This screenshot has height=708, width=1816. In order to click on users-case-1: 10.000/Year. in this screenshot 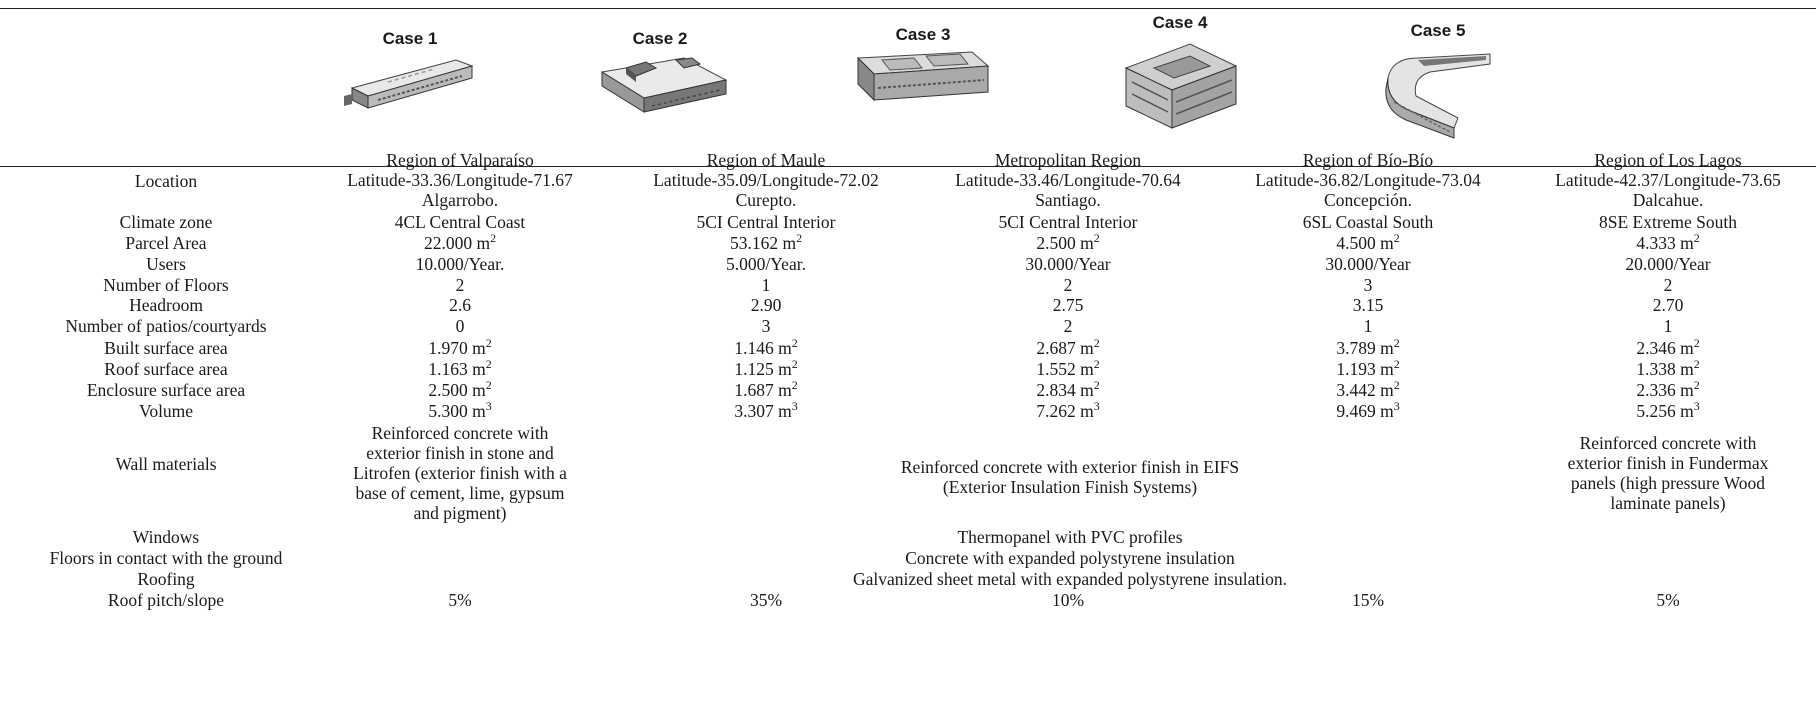, I will do `click(460, 264)`.